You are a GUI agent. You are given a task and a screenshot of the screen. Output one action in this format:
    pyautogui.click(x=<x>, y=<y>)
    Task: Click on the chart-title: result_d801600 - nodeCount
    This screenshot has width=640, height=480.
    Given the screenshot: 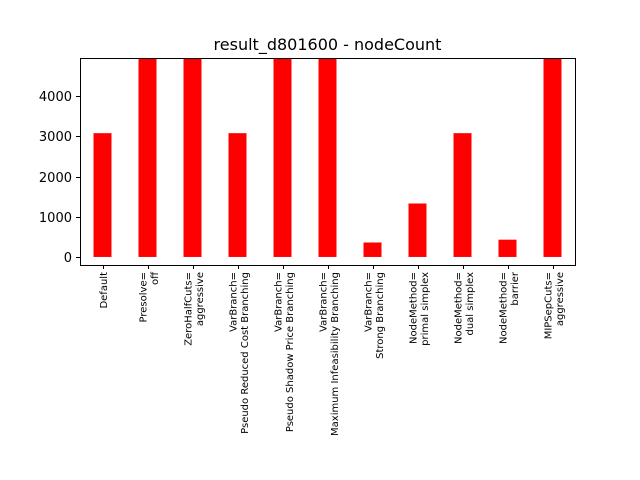 What is the action you would take?
    pyautogui.click(x=328, y=45)
    